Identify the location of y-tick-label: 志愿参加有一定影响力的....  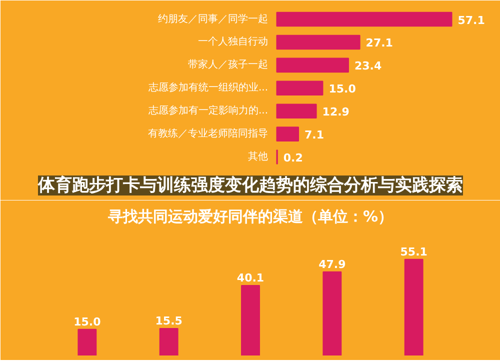
(208, 110).